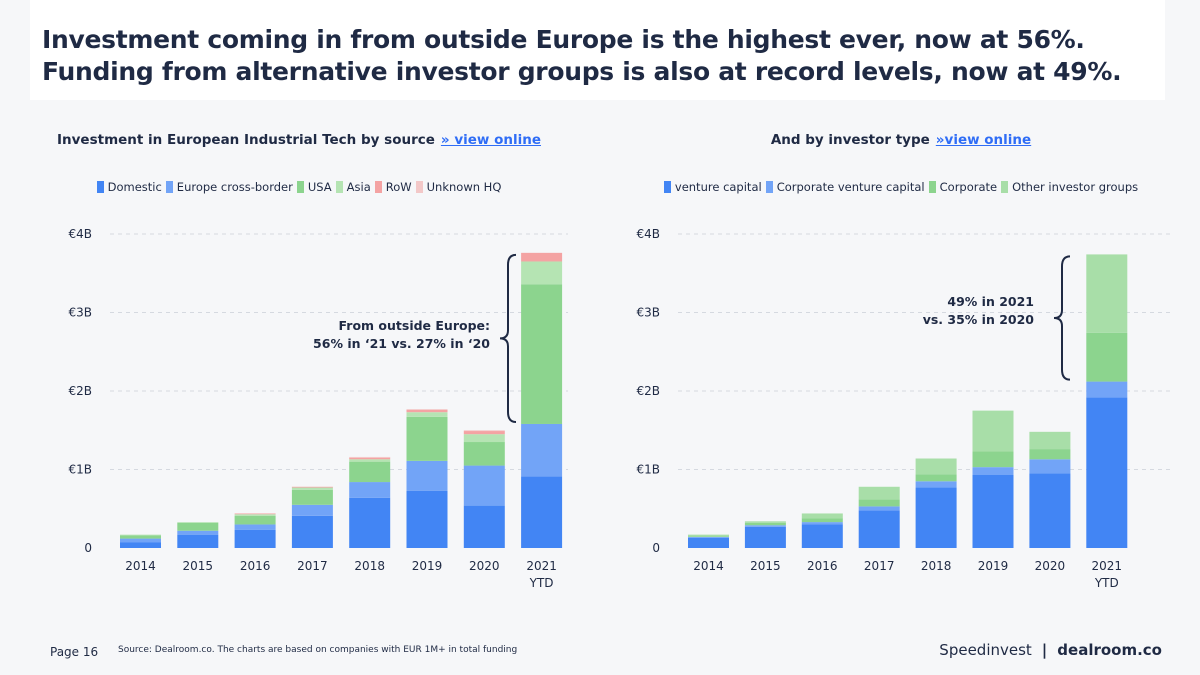 This screenshot has height=675, width=1200. I want to click on speedinvest-logo: Speedinvest, so click(985, 650).